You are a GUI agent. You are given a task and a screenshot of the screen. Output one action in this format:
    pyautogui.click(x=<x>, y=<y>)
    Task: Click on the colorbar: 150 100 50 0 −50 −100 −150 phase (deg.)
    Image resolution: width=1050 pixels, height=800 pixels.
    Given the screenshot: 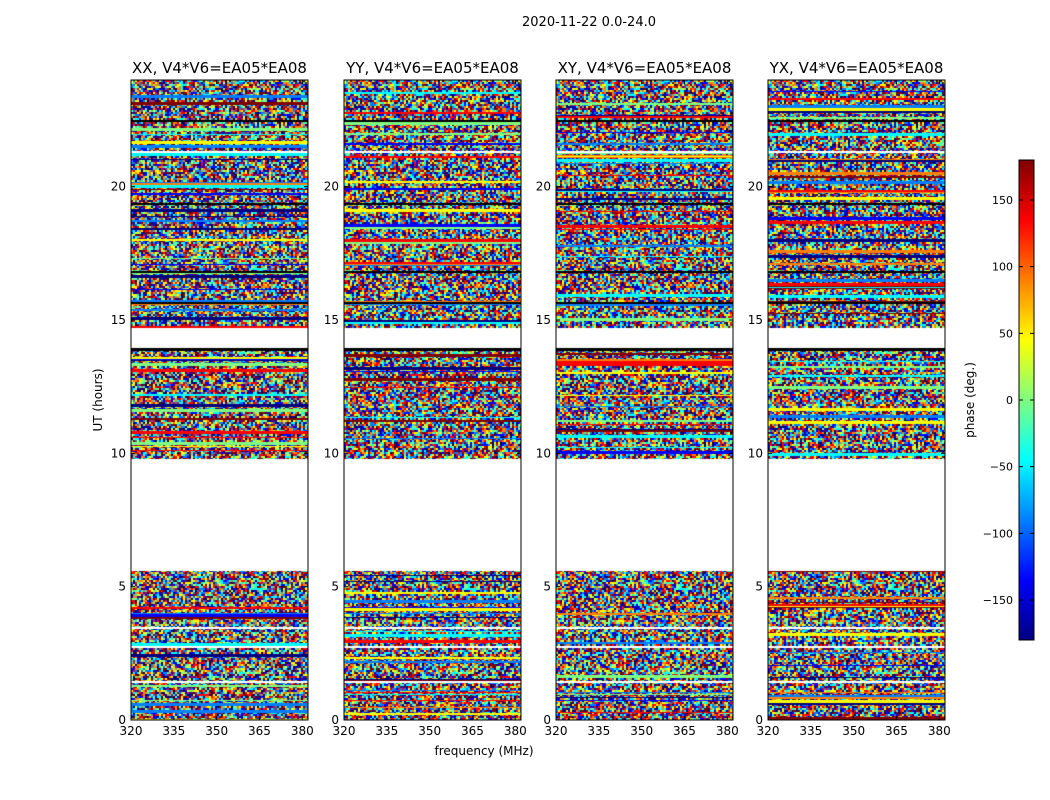 What is the action you would take?
    pyautogui.click(x=999, y=400)
    